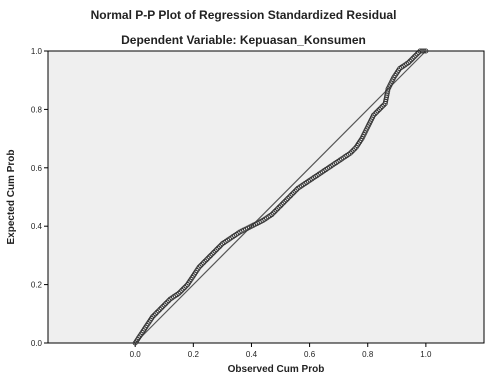 This screenshot has height=375, width=487. Describe the element at coordinates (37, 109) in the screenshot. I see `y-tick-label: 0.8` at that location.